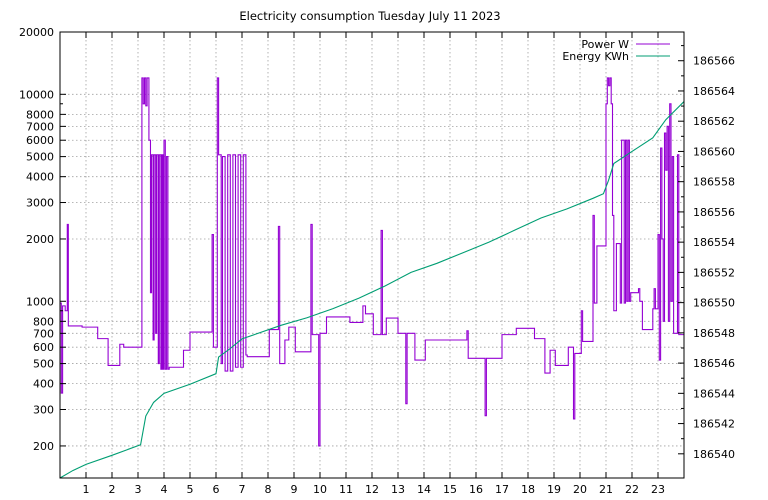 This screenshot has height=500, width=768. Describe the element at coordinates (40, 157) in the screenshot. I see `y-left-tick-label: 5000` at that location.